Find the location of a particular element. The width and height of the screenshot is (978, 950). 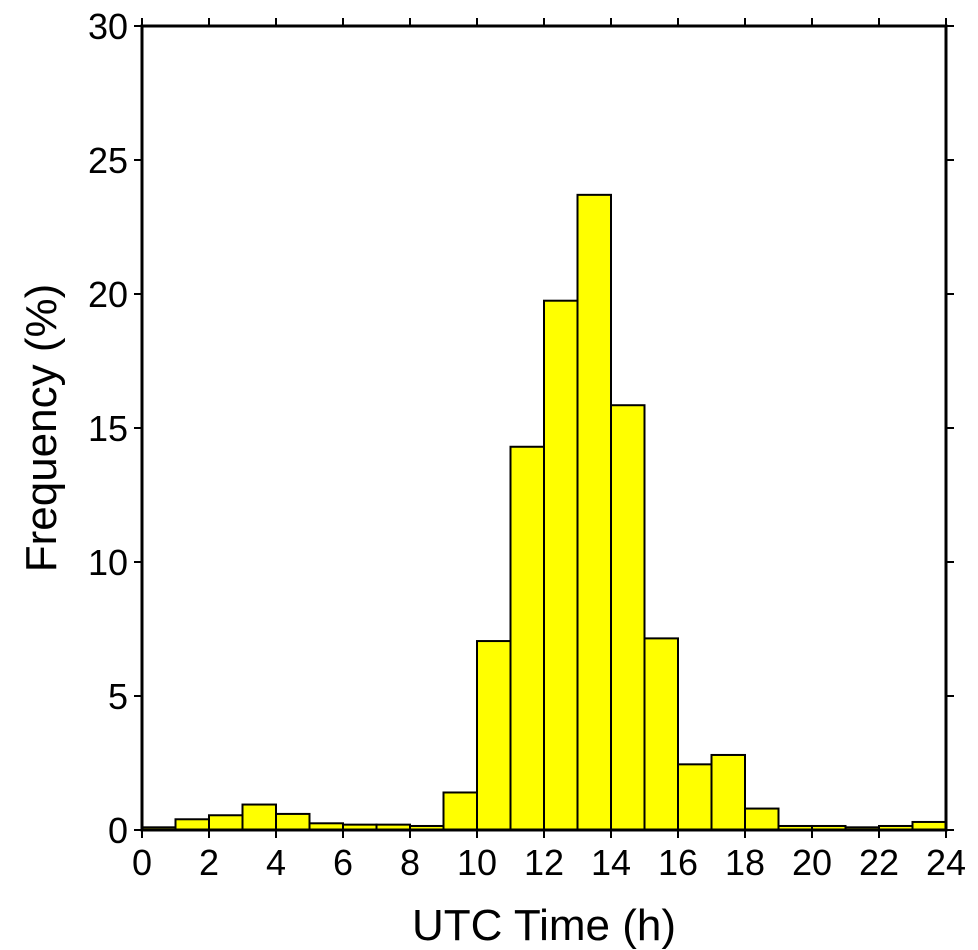

x-tick-label: 22 is located at coordinates (879, 862).